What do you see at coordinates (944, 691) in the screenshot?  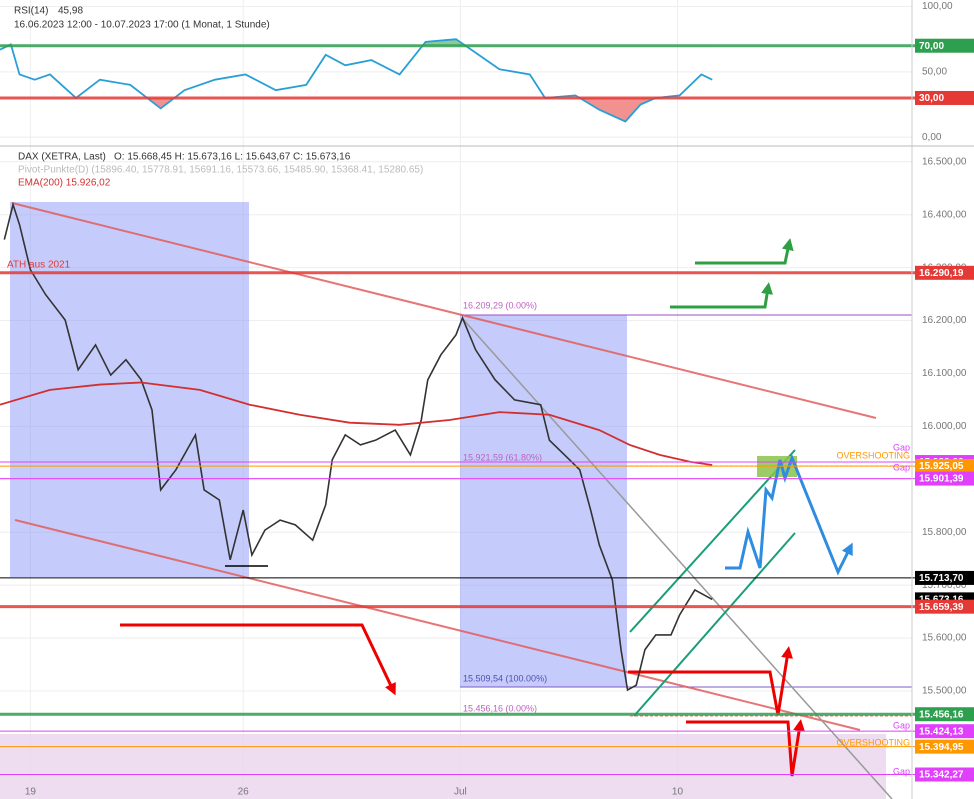 I see `y-tick-label: 15.500,00` at bounding box center [944, 691].